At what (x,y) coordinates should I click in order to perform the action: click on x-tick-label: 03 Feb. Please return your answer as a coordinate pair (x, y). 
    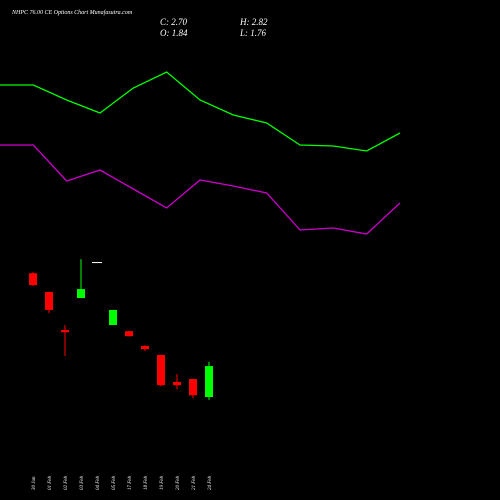
    Looking at the image, I should click on (82, 482).